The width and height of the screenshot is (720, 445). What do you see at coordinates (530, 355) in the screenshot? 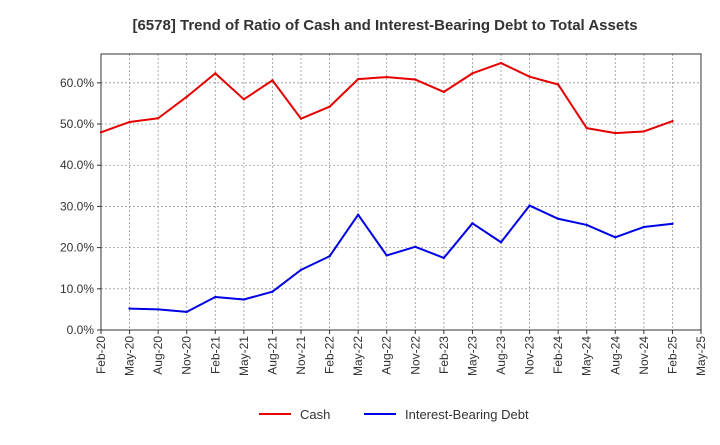
I see `x-tick-label: Nov-23` at bounding box center [530, 355].